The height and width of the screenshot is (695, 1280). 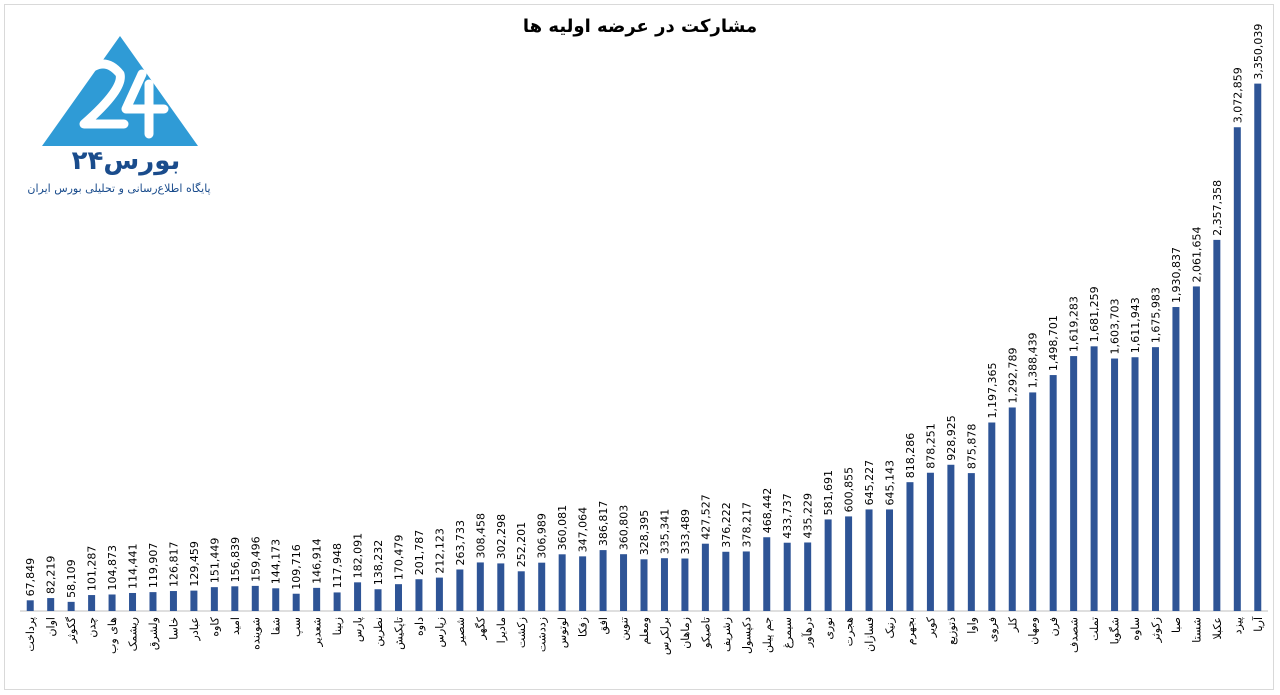 I want to click on value-label-7: 126,817, so click(x=173, y=565).